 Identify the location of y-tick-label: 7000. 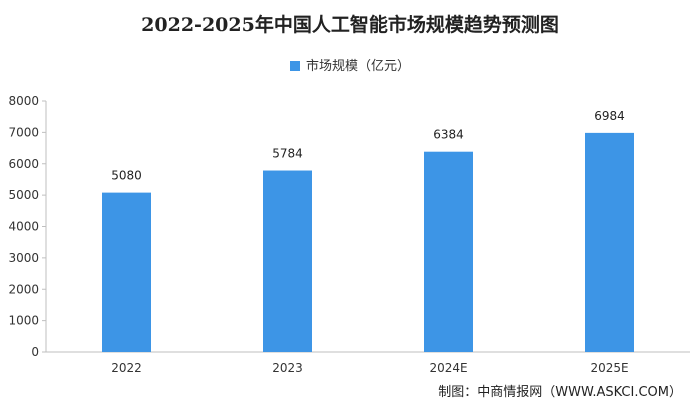
(23, 132).